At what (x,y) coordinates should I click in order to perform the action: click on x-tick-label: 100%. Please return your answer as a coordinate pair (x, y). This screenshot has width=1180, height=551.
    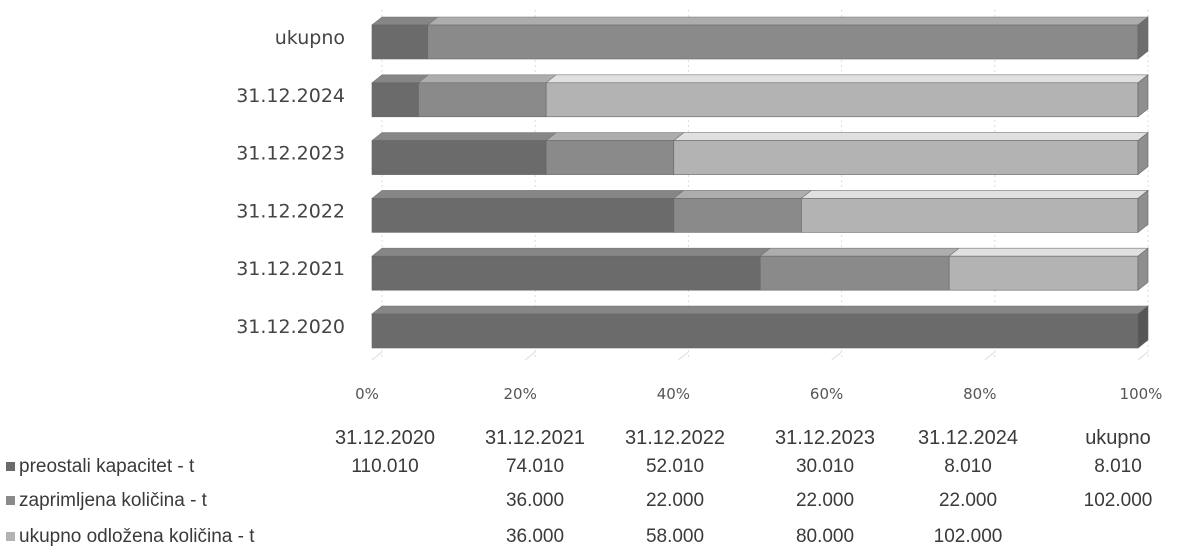
    Looking at the image, I should click on (1141, 394).